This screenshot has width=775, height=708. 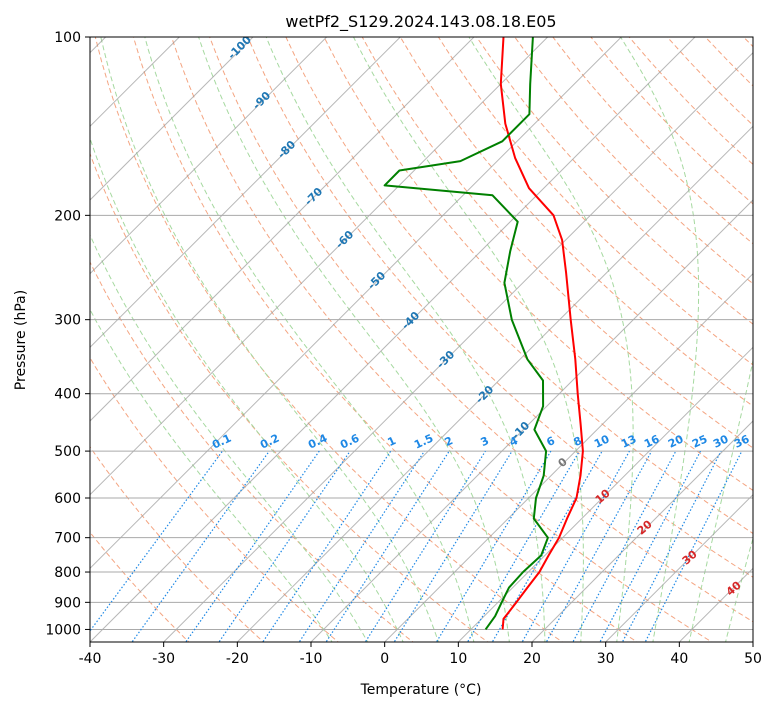 What do you see at coordinates (563, 462) in the screenshot?
I see `moist-adiabat-label: 0` at bounding box center [563, 462].